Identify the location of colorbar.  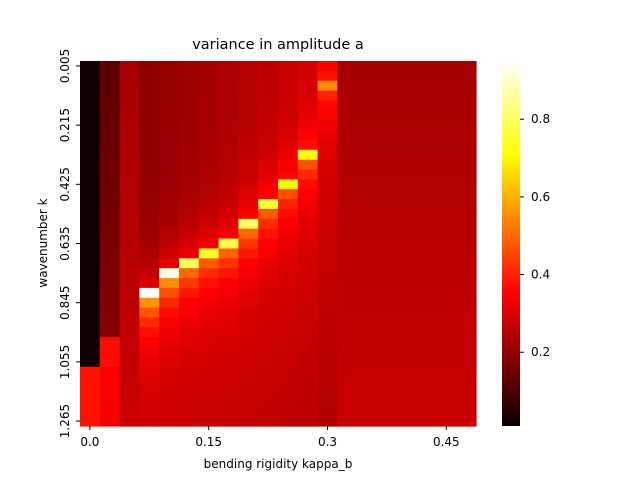
(511, 243).